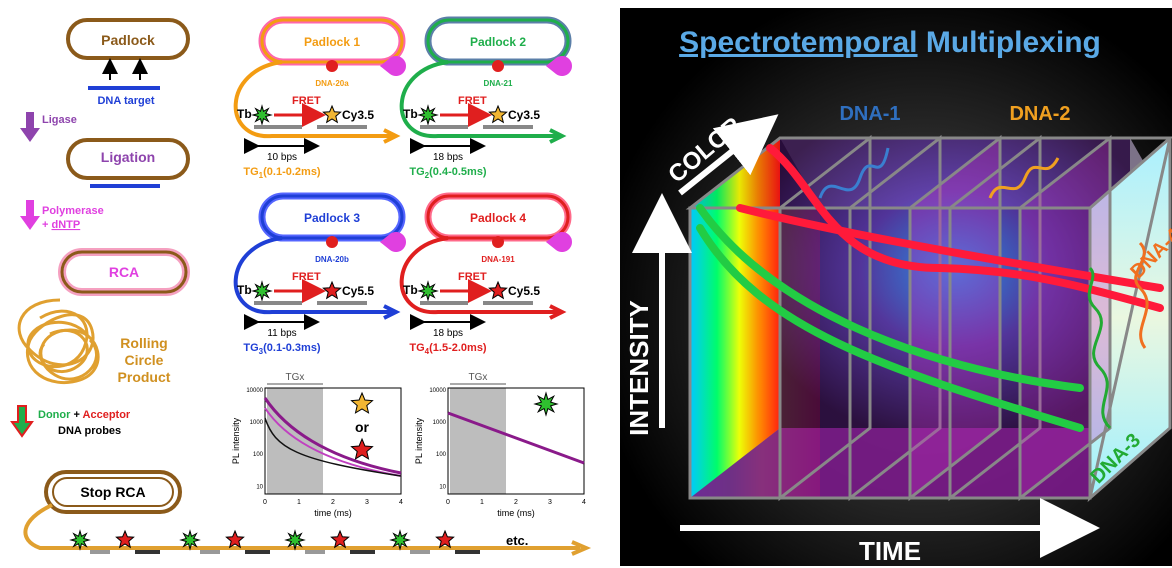 This screenshot has height=568, width=1172. What do you see at coordinates (73, 211) in the screenshot?
I see `polymerase-label: Polymerase` at bounding box center [73, 211].